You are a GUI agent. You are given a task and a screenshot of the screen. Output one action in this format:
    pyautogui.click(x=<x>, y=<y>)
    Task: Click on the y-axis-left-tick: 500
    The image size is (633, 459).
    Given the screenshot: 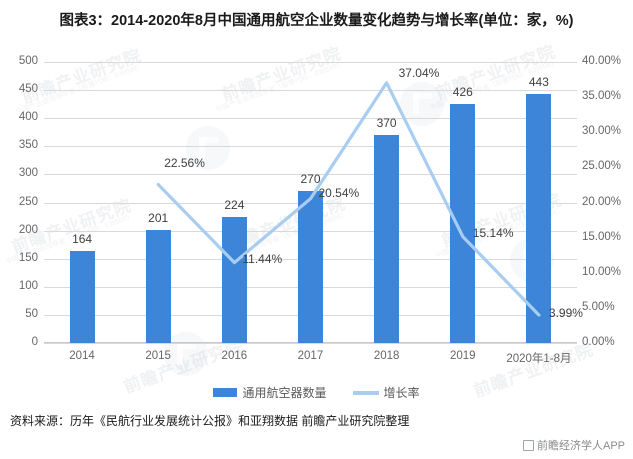 What is the action you would take?
    pyautogui.click(x=28, y=61)
    